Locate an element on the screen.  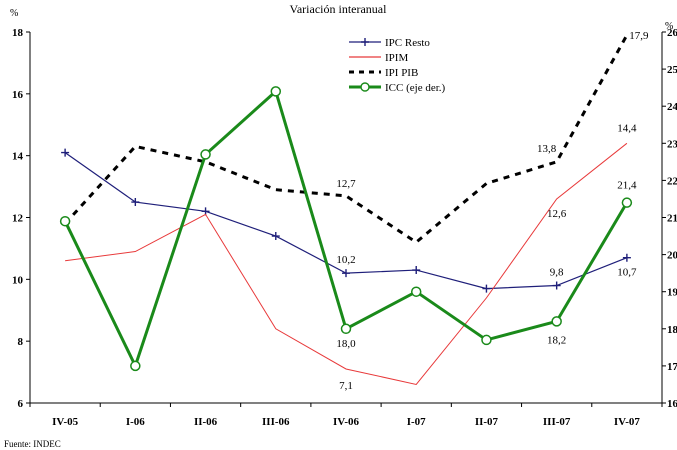
source-note: Fuente: INDEC is located at coordinates (32, 444).